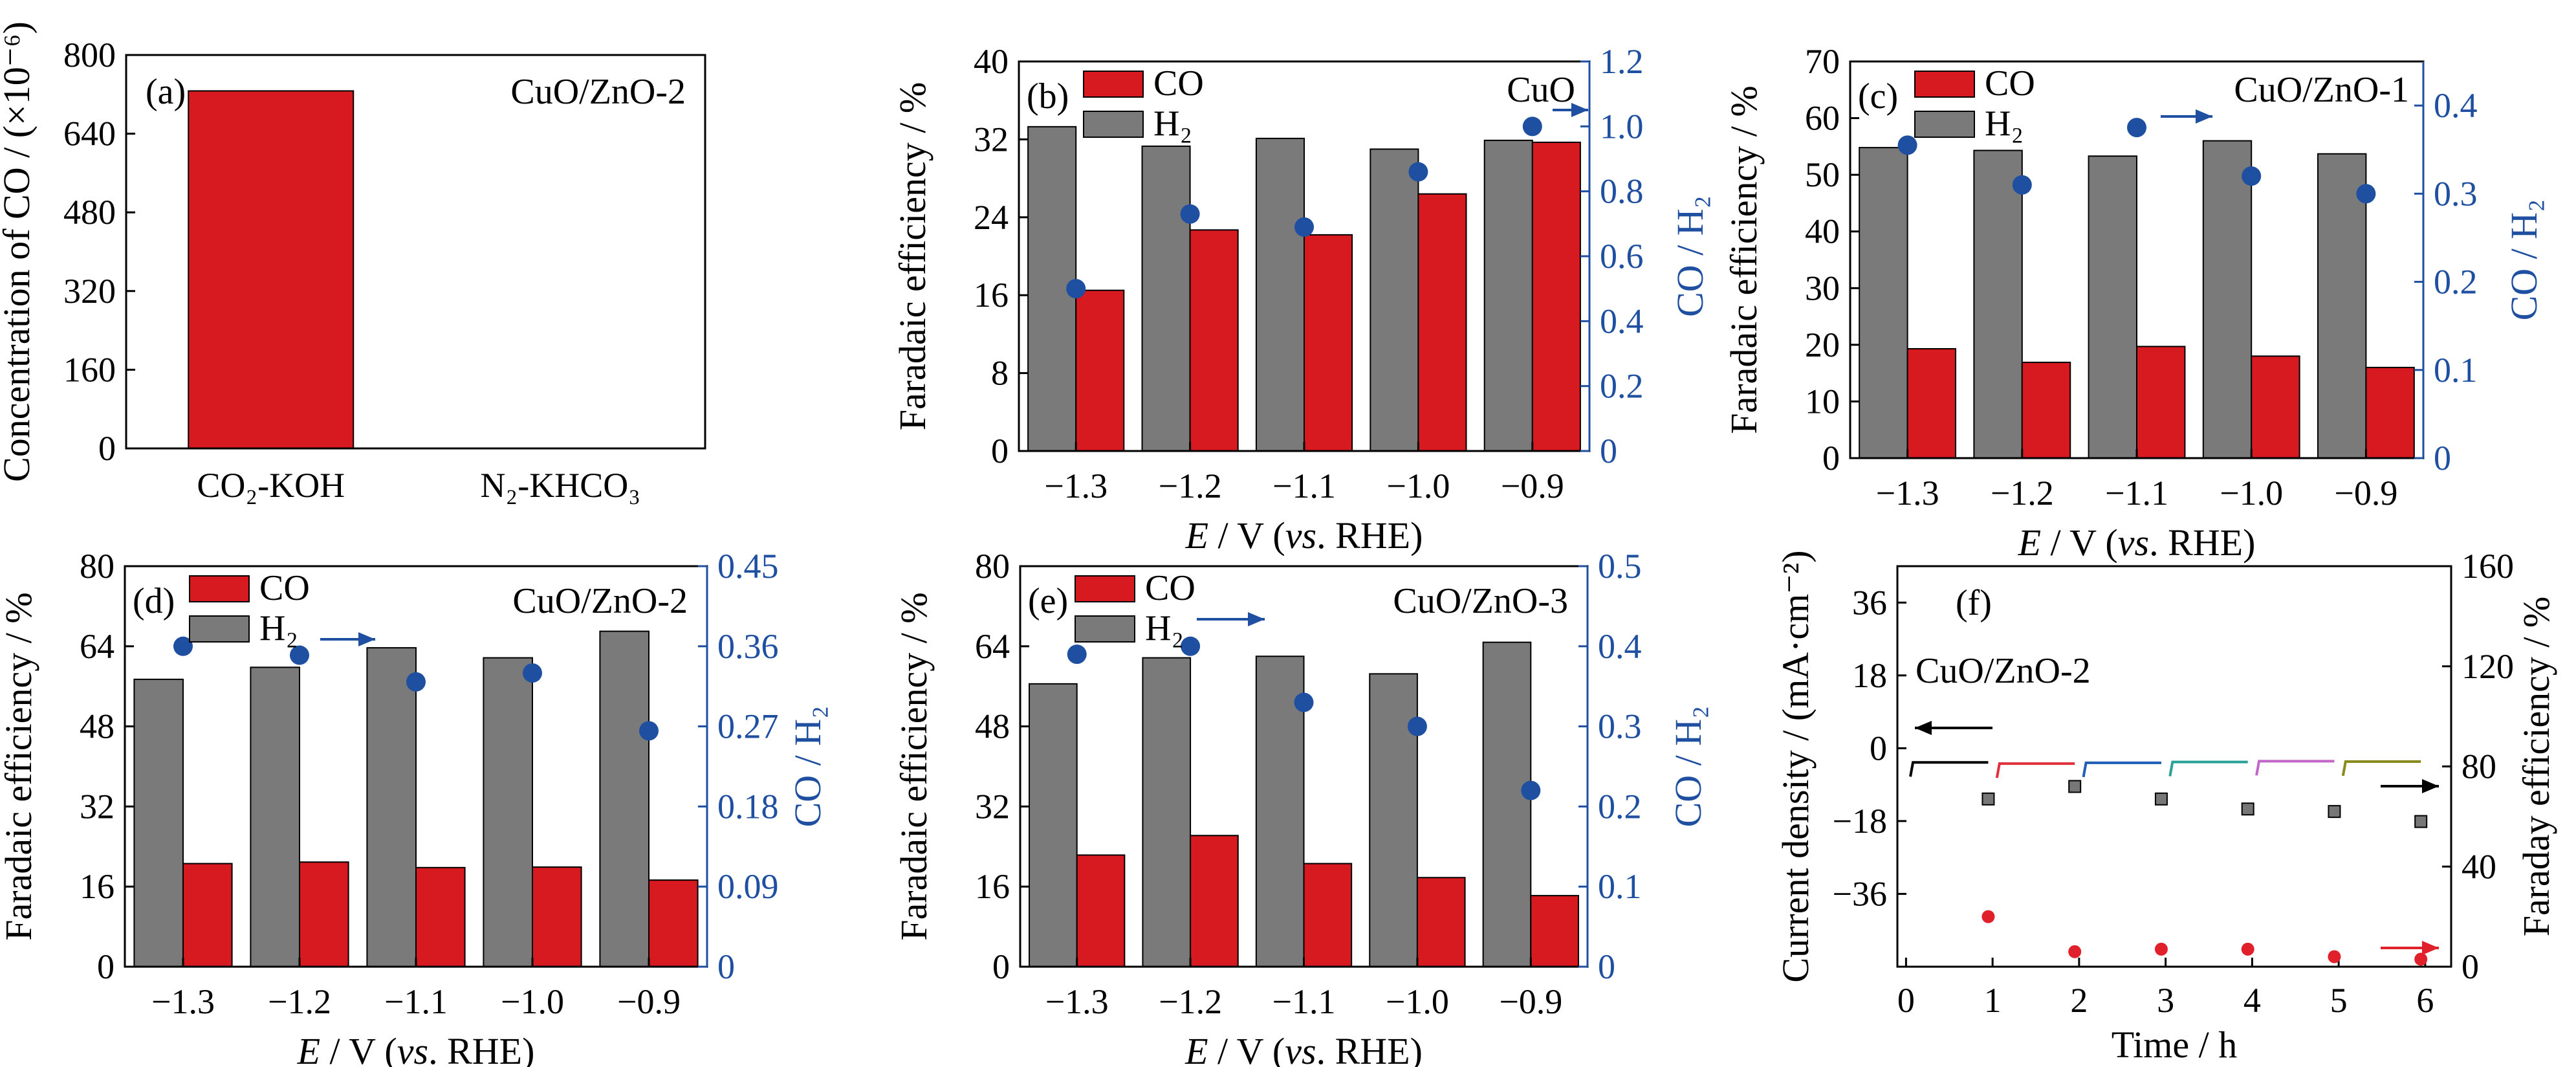 The height and width of the screenshot is (1067, 2576). I want to click on y-tick-label: 480, so click(89, 212).